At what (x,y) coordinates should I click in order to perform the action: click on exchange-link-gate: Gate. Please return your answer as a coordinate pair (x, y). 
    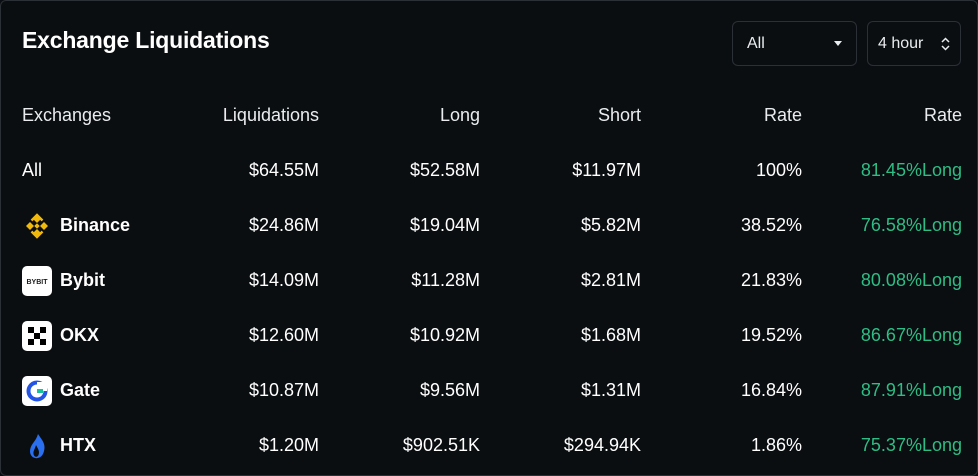
    Looking at the image, I should click on (90, 390).